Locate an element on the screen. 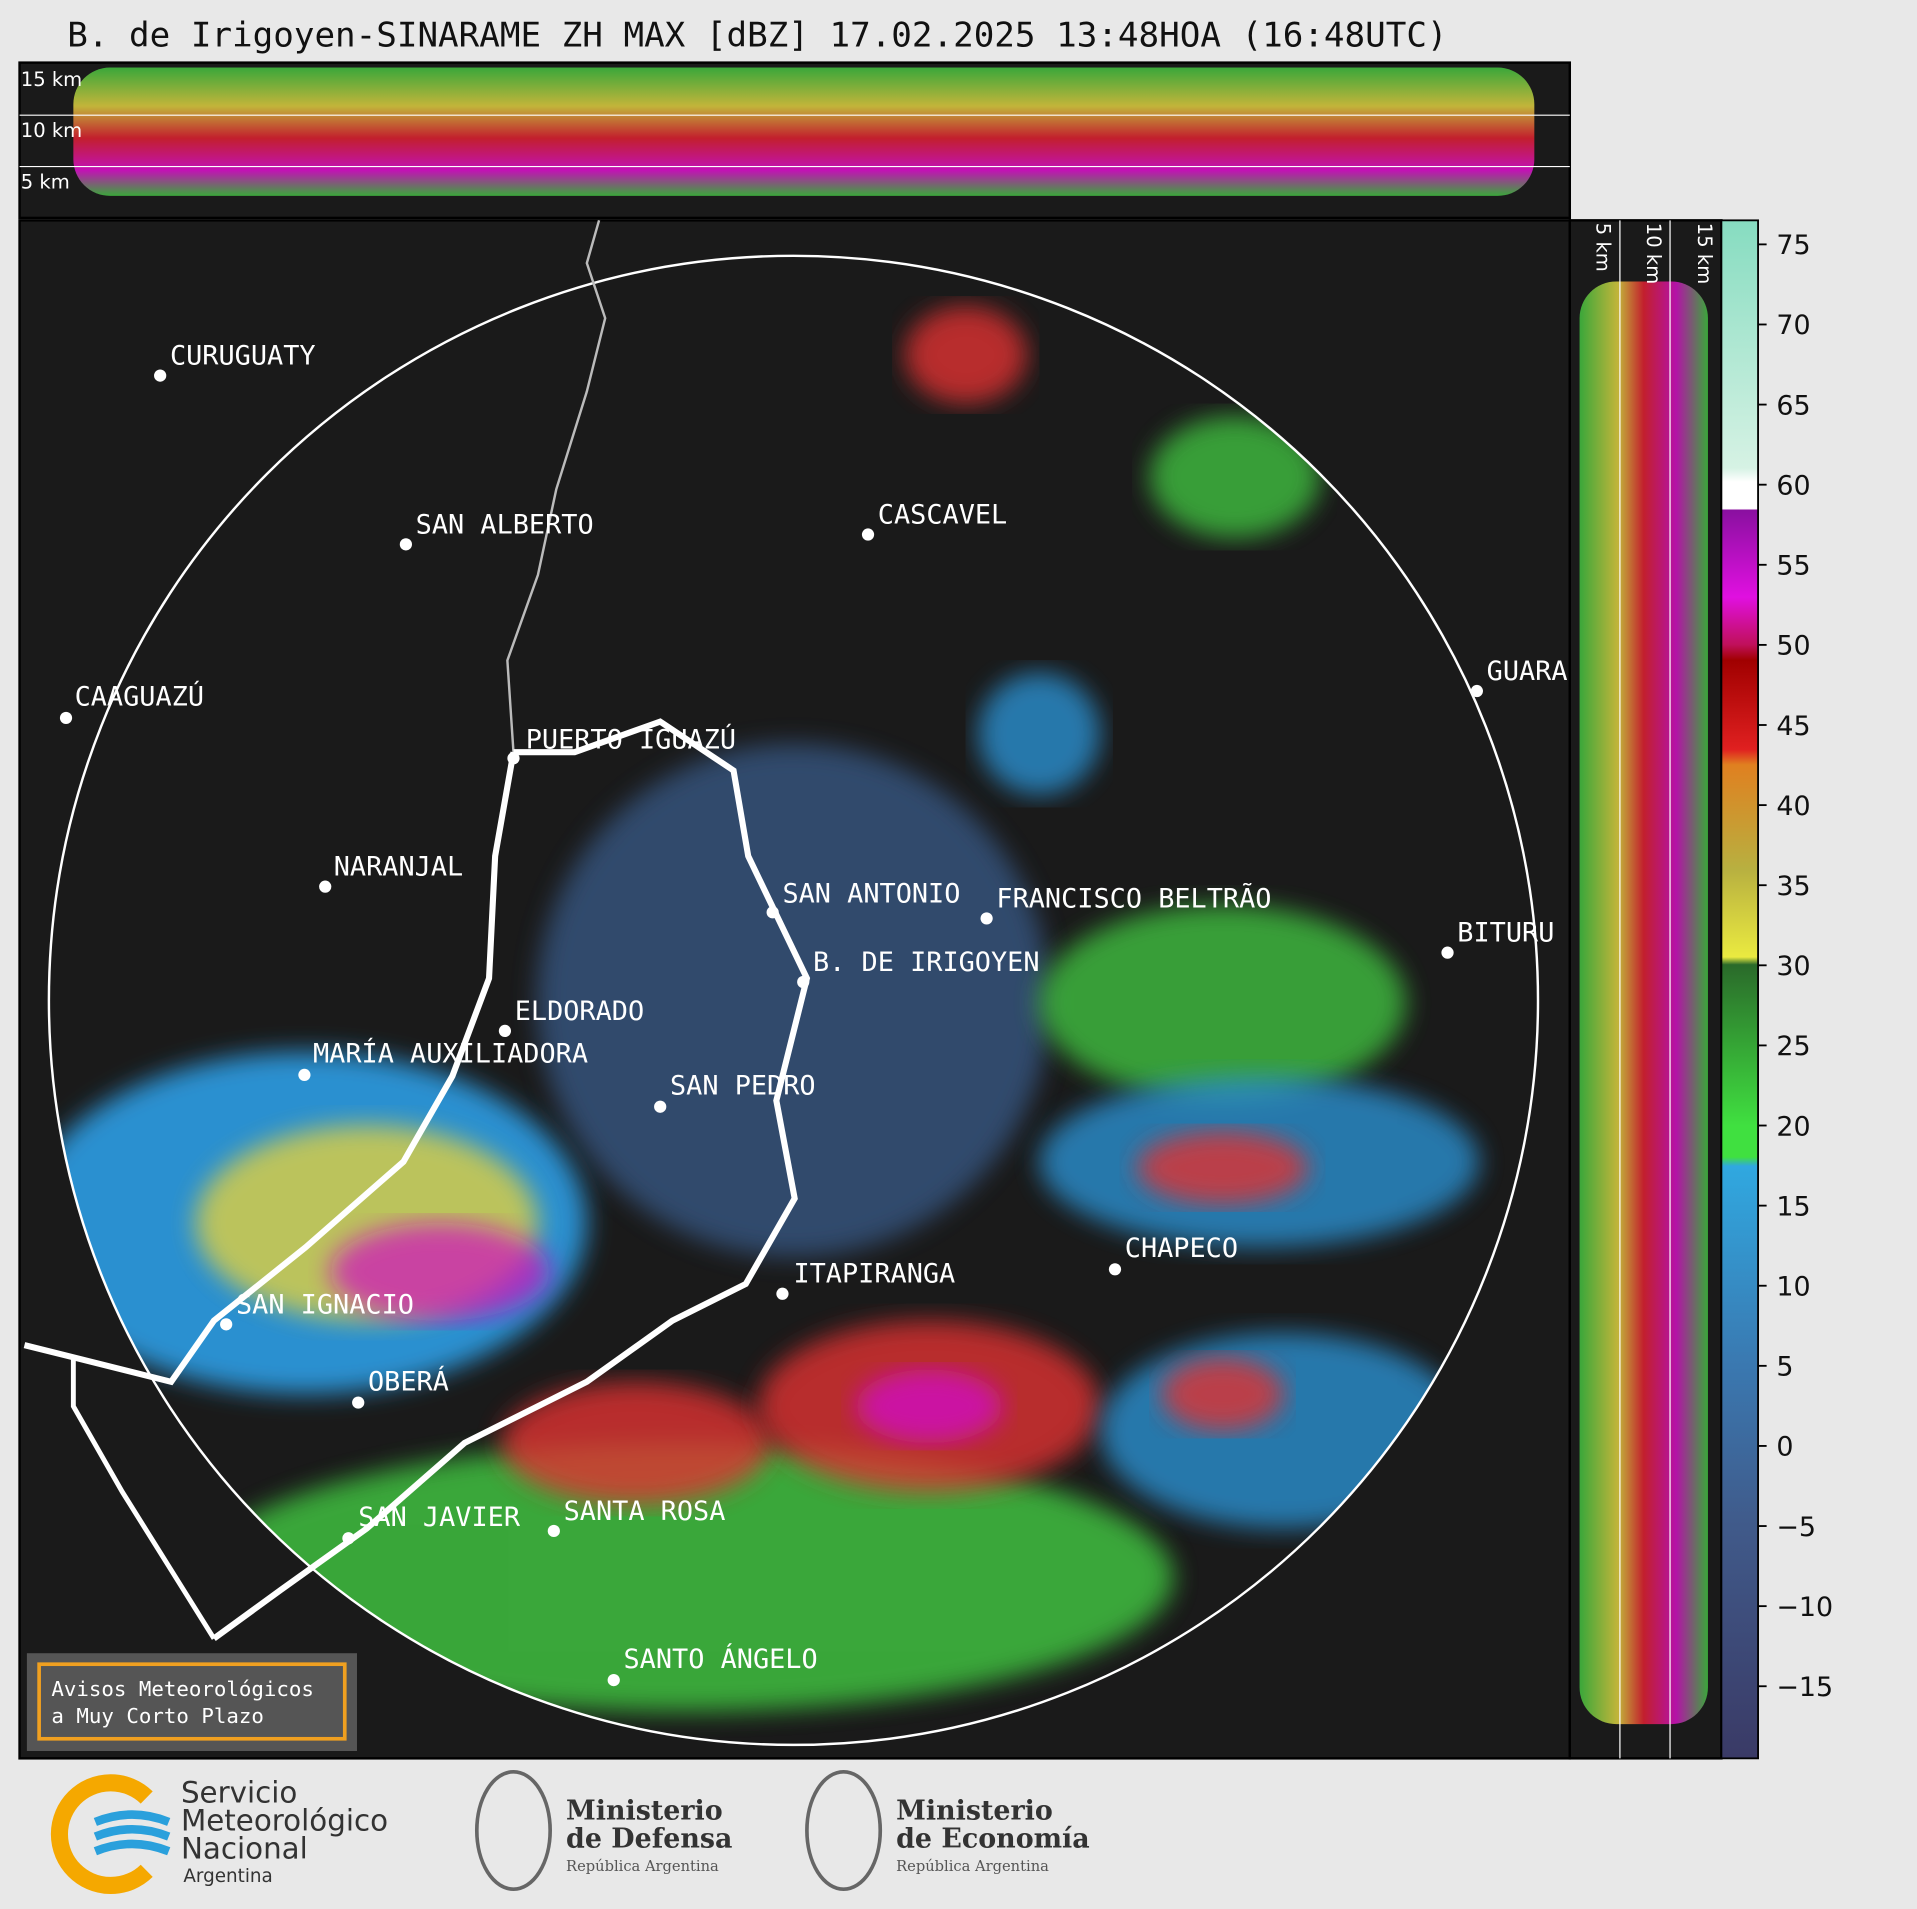 The height and width of the screenshot is (1909, 1917). notice-box is located at coordinates (191, 1702).